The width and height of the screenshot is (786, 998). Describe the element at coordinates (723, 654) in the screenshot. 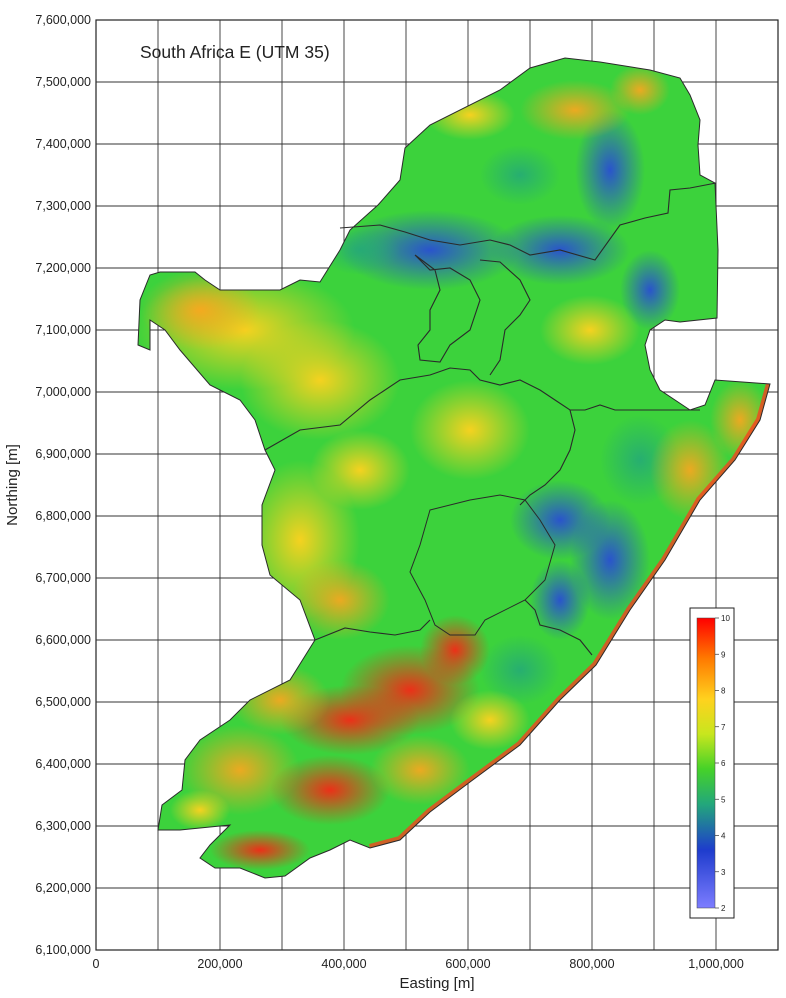

I see `colorbar-label: 9` at that location.